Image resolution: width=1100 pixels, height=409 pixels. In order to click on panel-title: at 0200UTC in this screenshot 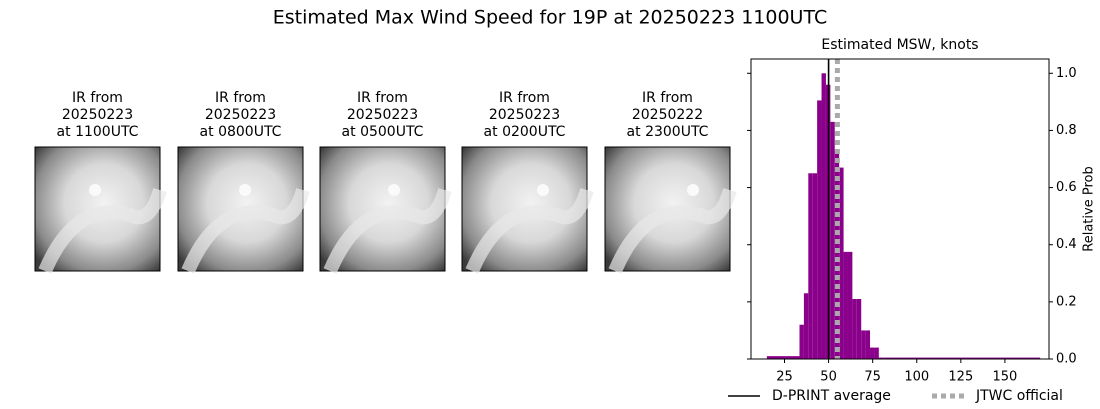, I will do `click(525, 132)`.